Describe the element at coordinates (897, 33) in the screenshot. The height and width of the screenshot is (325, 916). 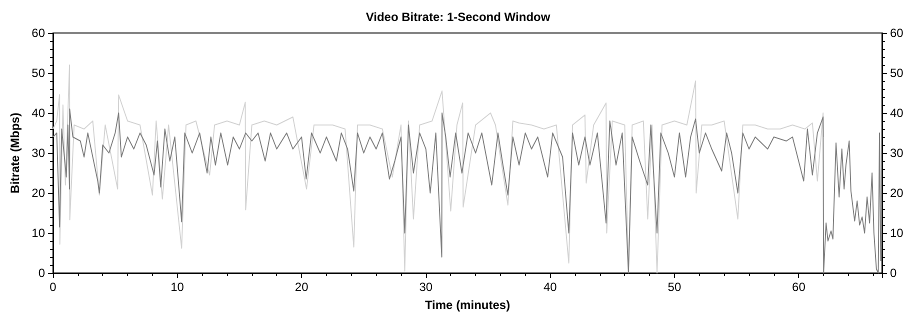
I see `y2-tick-label: 60` at that location.